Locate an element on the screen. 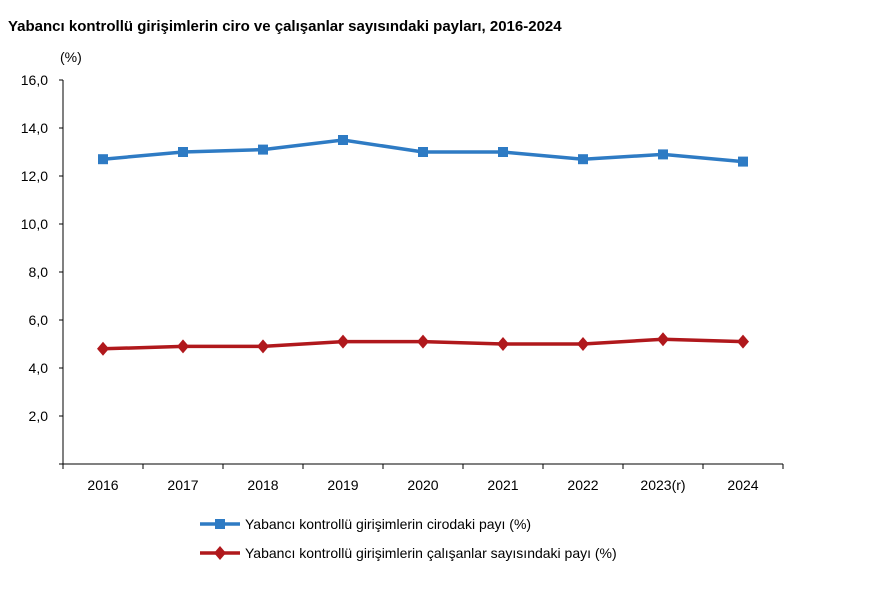 Image resolution: width=874 pixels, height=596 pixels. y-tick-label: 12,0 is located at coordinates (34, 176).